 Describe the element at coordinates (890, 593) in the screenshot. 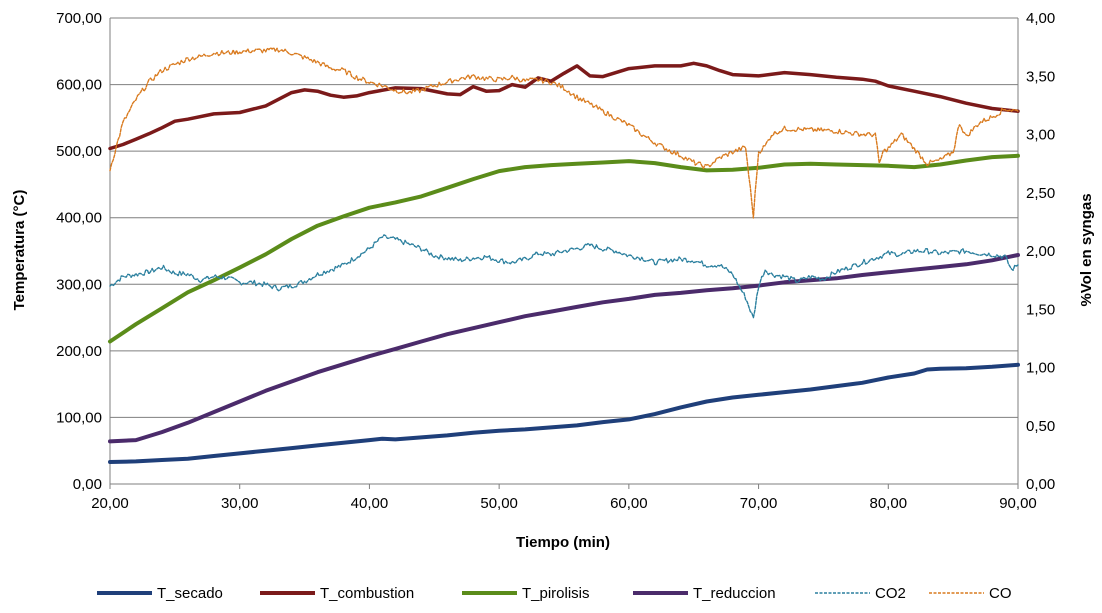

I see `legend-label-co2: CO2` at that location.